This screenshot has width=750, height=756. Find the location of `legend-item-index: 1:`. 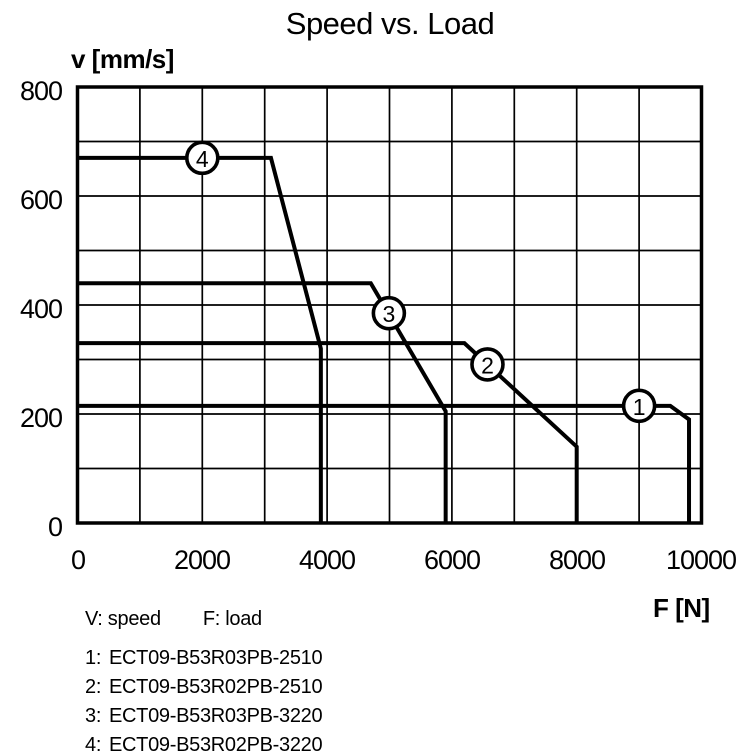

legend-item-index: 1: is located at coordinates (93, 658).